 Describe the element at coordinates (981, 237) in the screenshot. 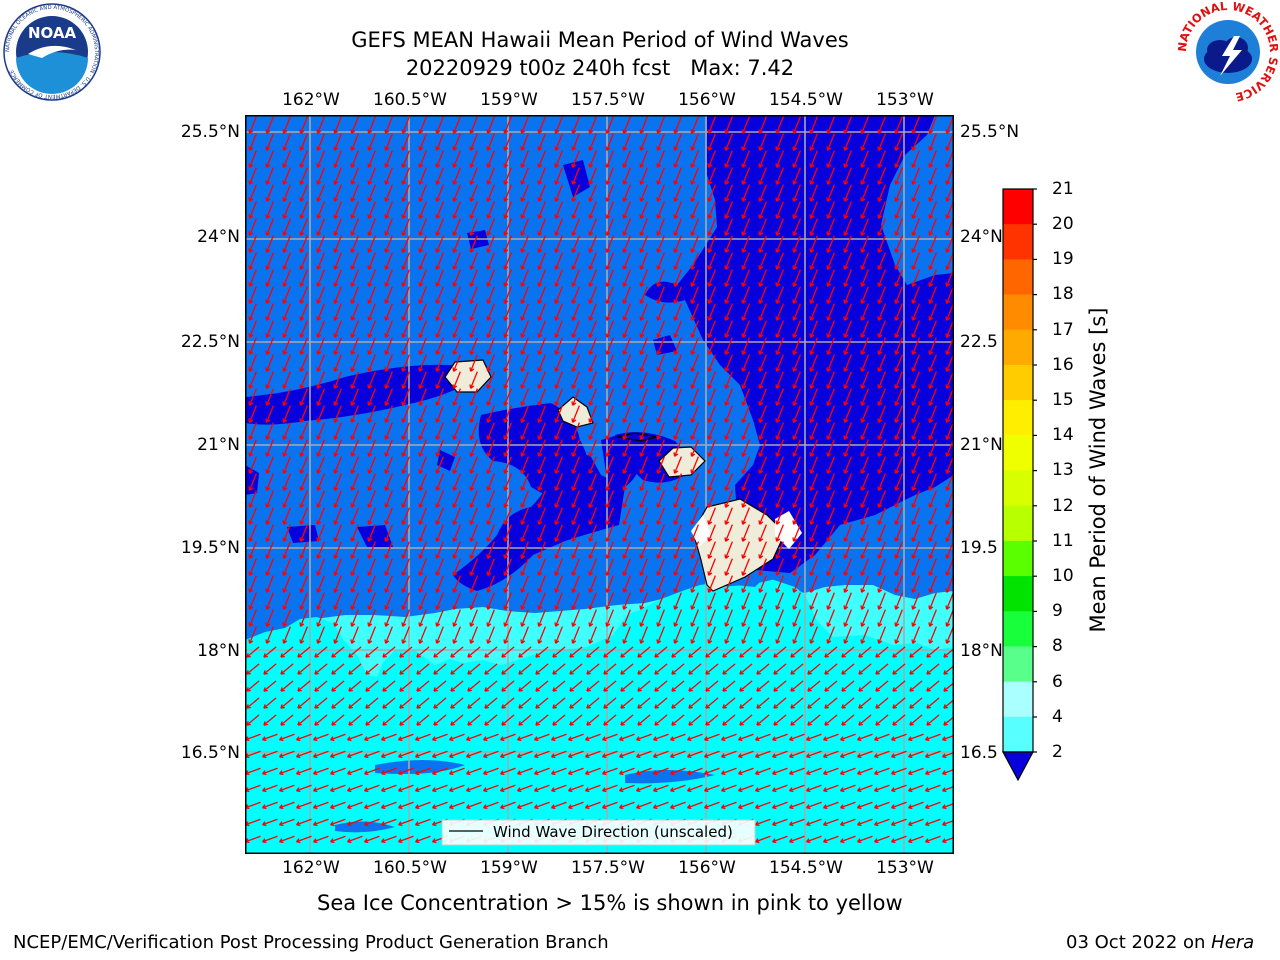

I see `lat-label-right: 24°N` at that location.